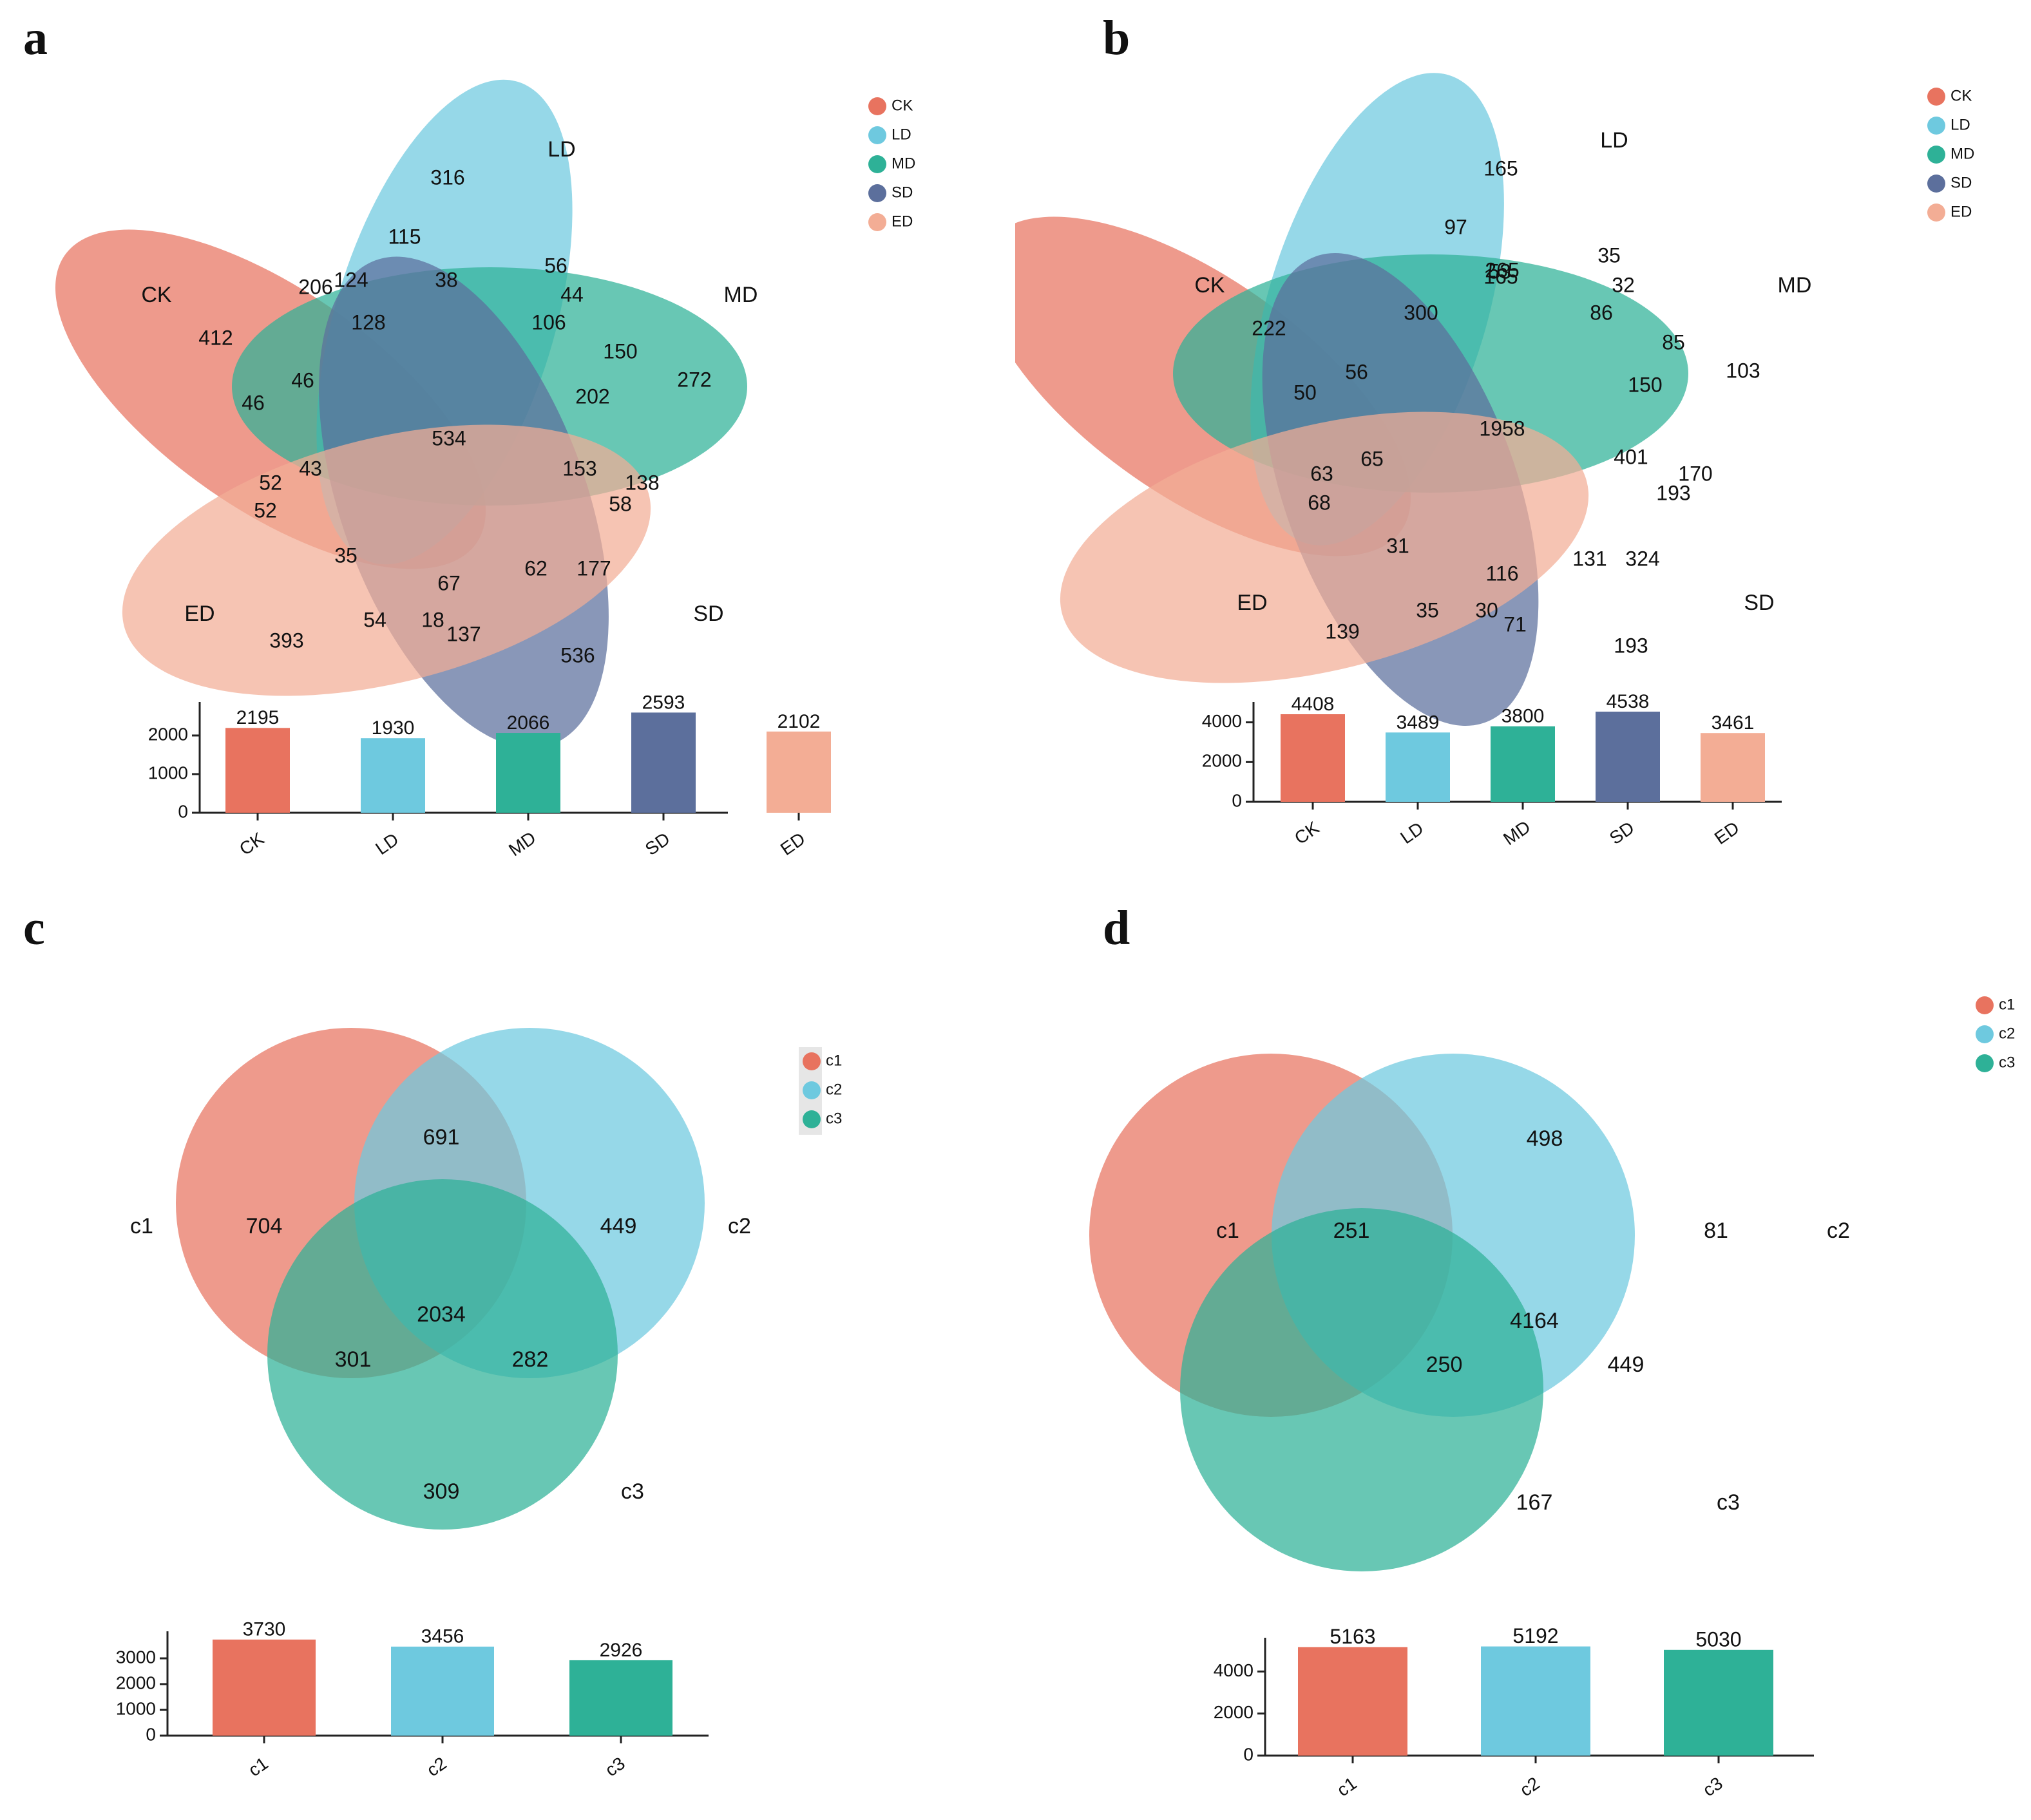 The height and width of the screenshot is (1820, 2031). I want to click on region-value: 62, so click(536, 568).